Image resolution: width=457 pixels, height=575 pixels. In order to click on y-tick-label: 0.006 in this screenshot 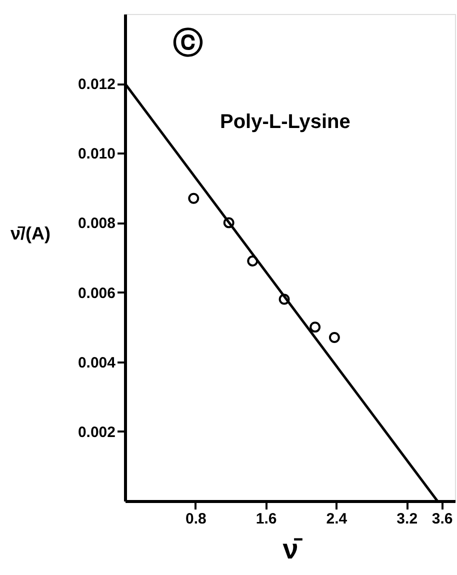, I will do `click(97, 293)`.